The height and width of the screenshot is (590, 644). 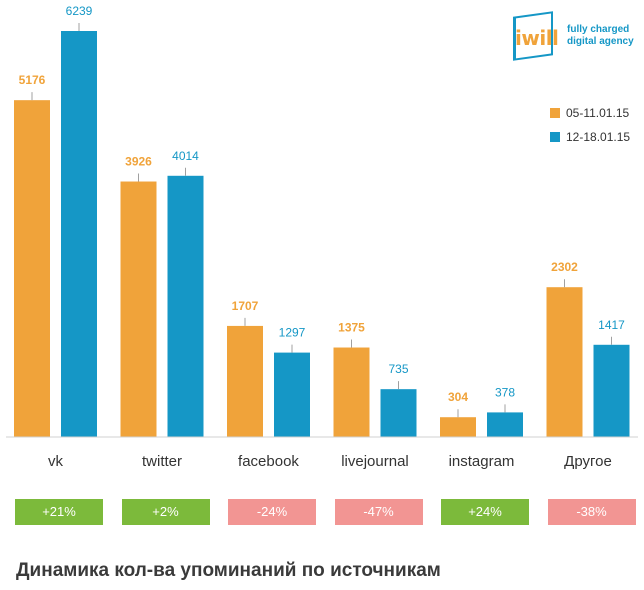 What do you see at coordinates (351, 328) in the screenshot?
I see `value-label: 1375` at bounding box center [351, 328].